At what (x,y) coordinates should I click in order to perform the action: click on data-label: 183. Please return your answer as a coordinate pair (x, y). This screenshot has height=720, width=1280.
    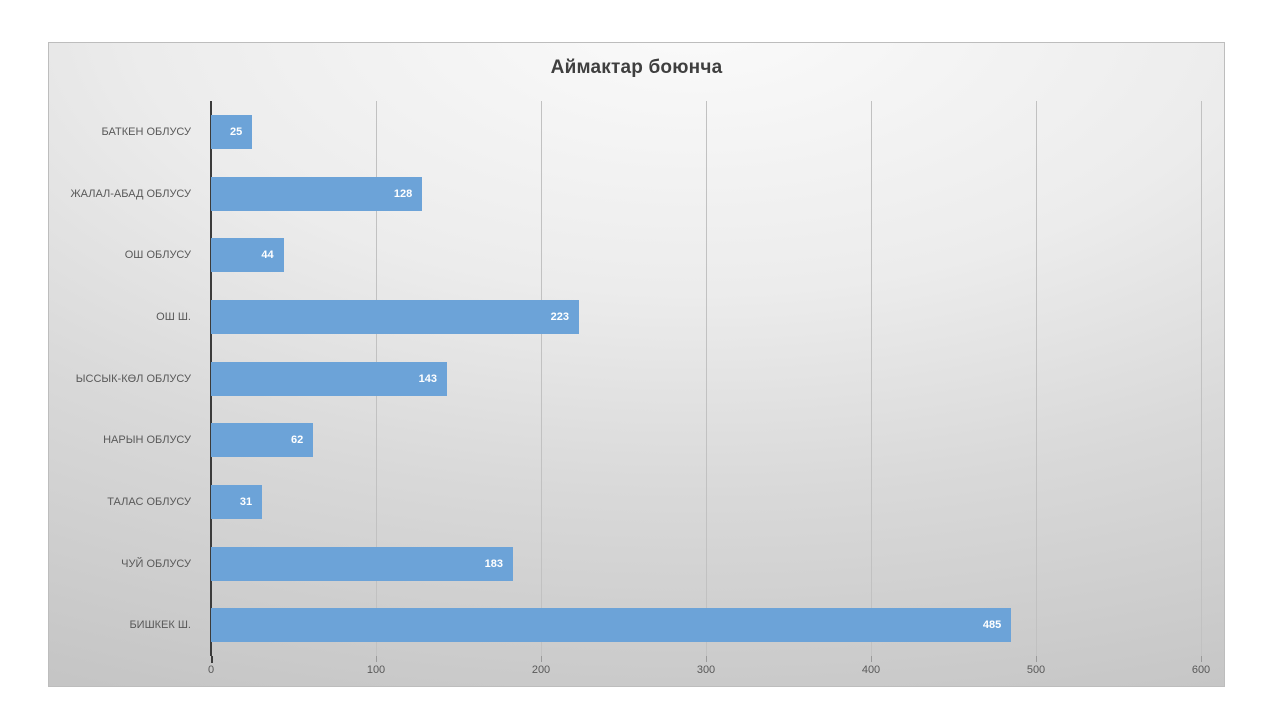
    Looking at the image, I should click on (493, 563).